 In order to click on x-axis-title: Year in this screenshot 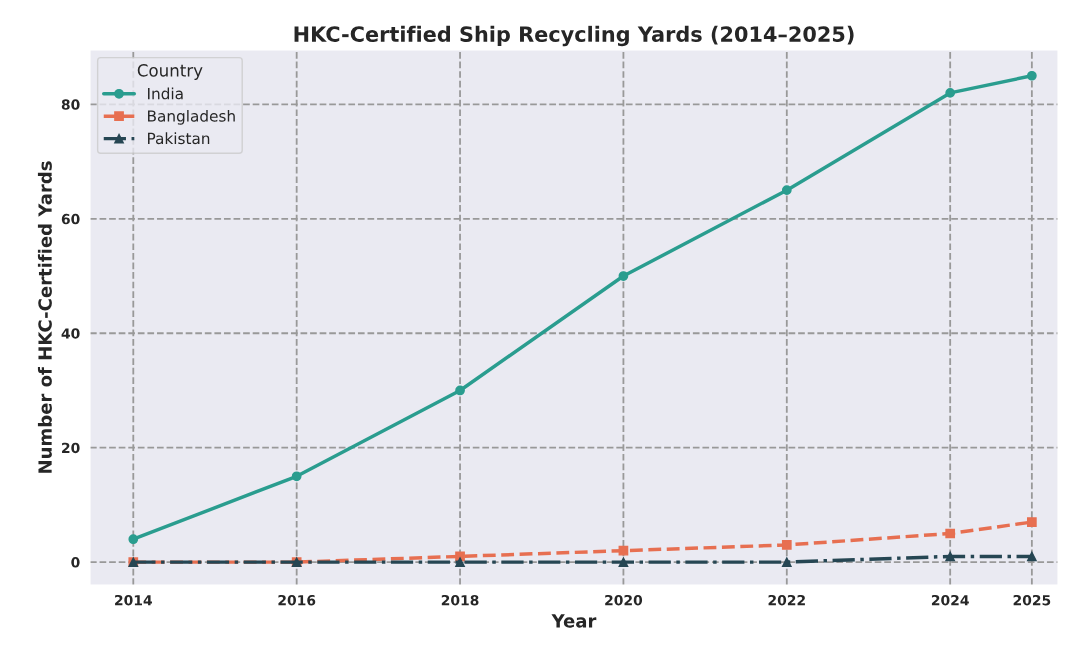, I will do `click(574, 621)`.